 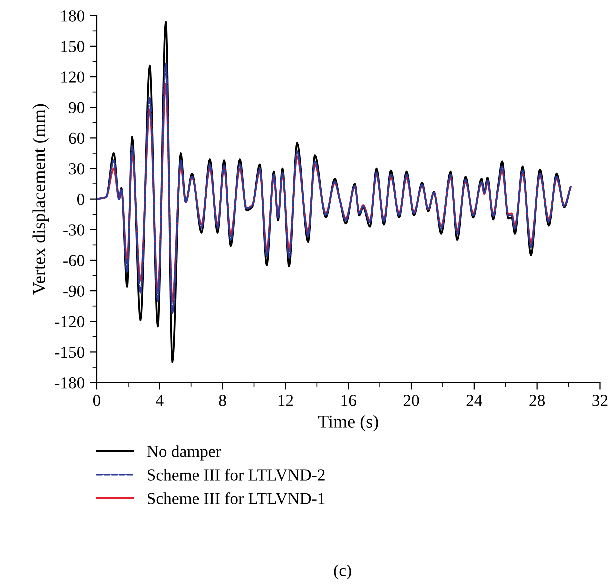 I want to click on x-tick-label: 8, so click(x=222, y=400).